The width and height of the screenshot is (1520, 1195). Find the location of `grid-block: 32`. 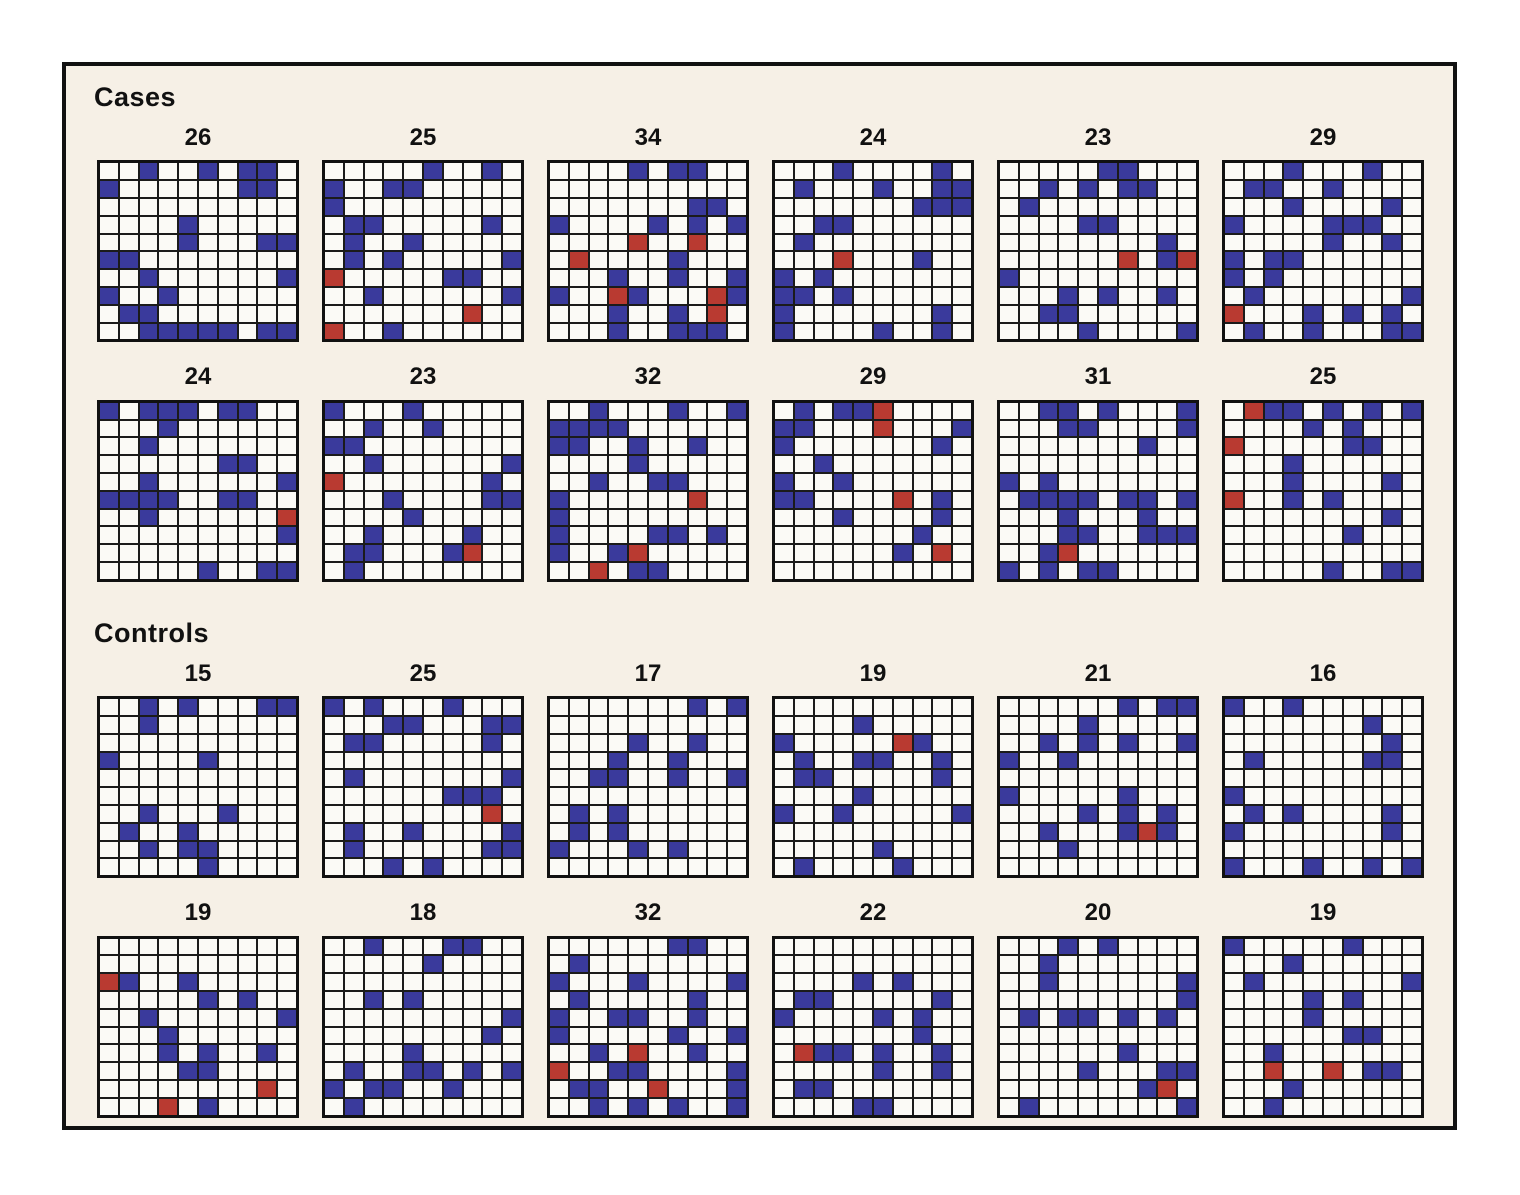

grid-block: 32 is located at coordinates (648, 469).